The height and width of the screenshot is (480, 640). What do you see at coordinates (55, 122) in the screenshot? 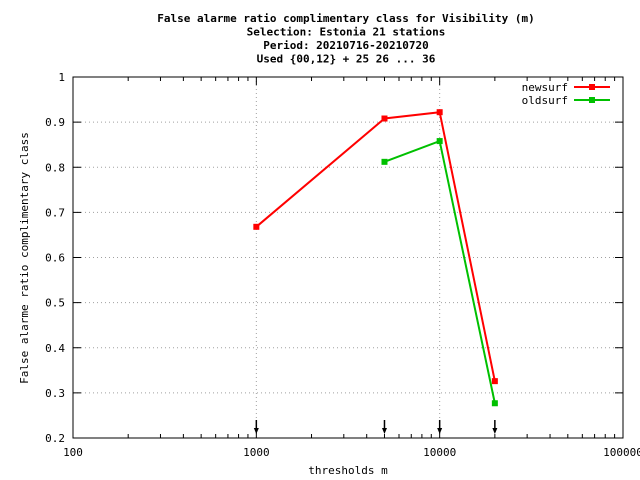
I see `y-tick-label: 0.9` at bounding box center [55, 122].